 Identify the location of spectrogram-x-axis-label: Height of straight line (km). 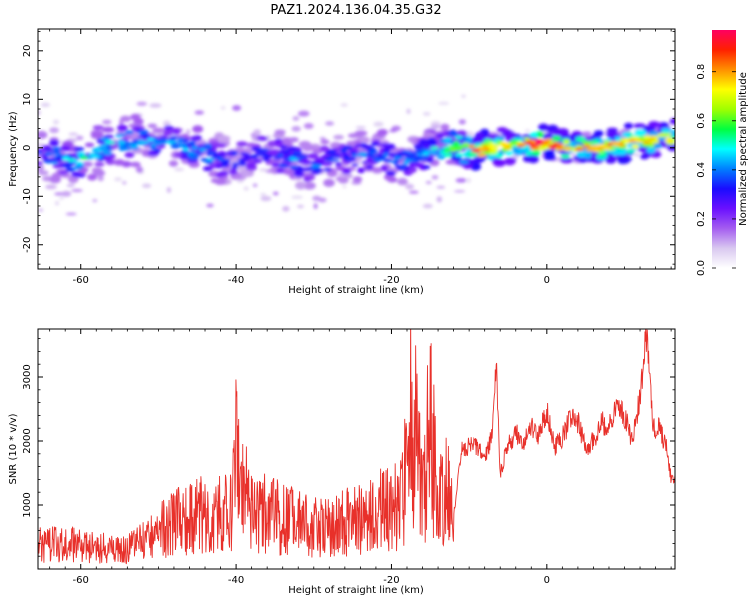
(356, 290).